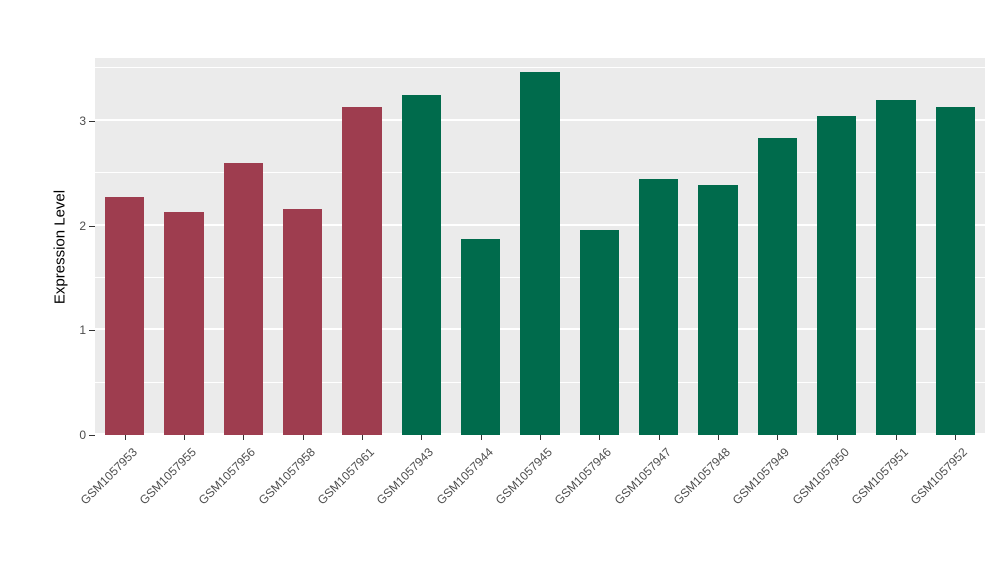 This screenshot has height=580, width=1000. What do you see at coordinates (642, 476) in the screenshot?
I see `x-tick-label: GSM1057947` at bounding box center [642, 476].